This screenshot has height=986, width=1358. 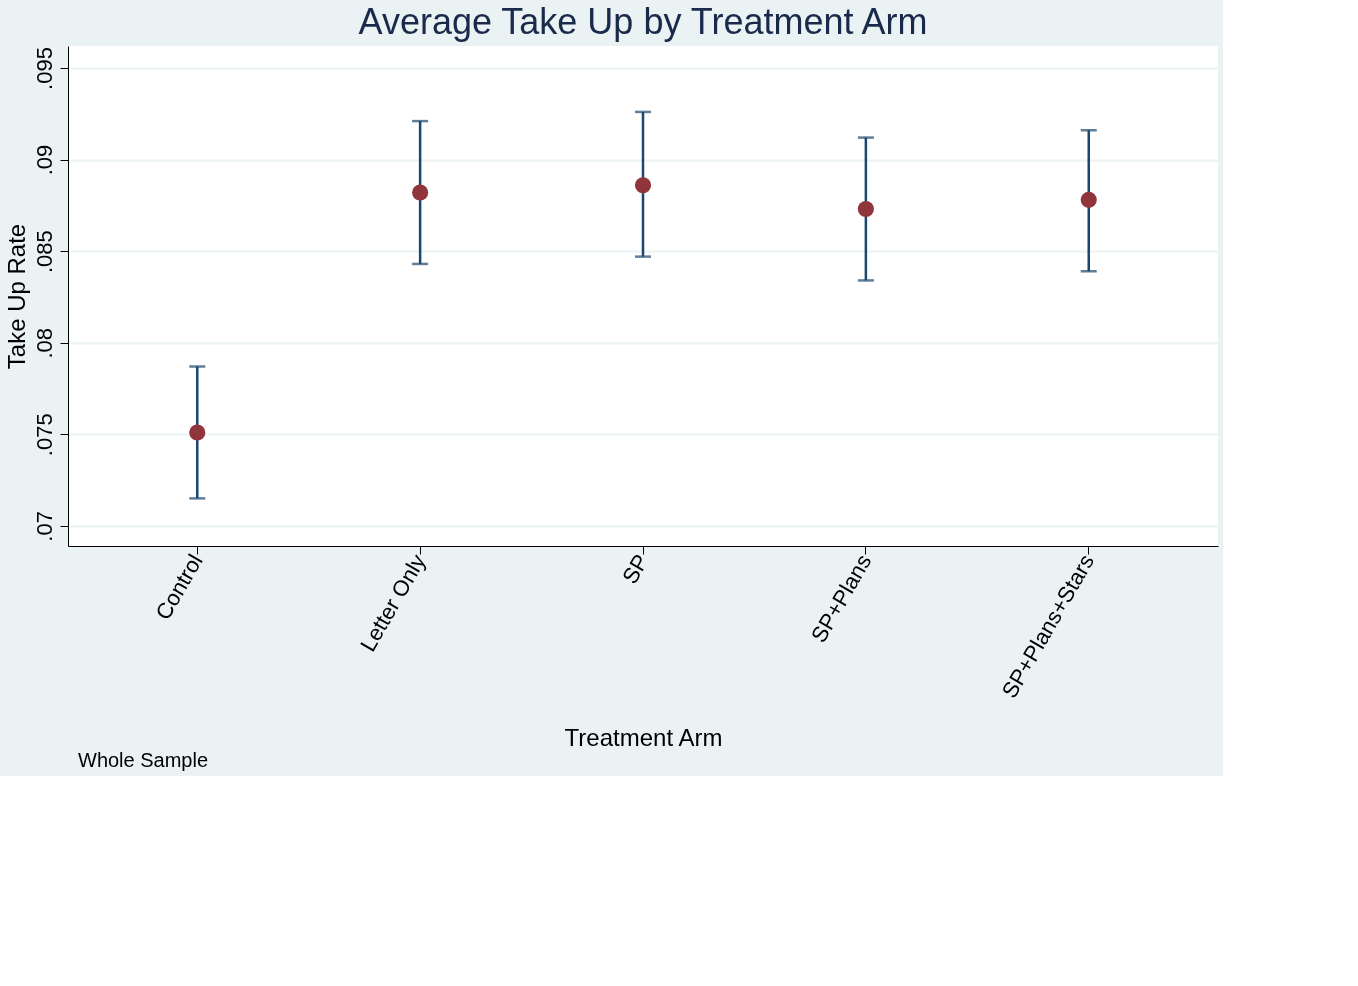 I want to click on y-tick-label: .095, so click(x=44, y=68).